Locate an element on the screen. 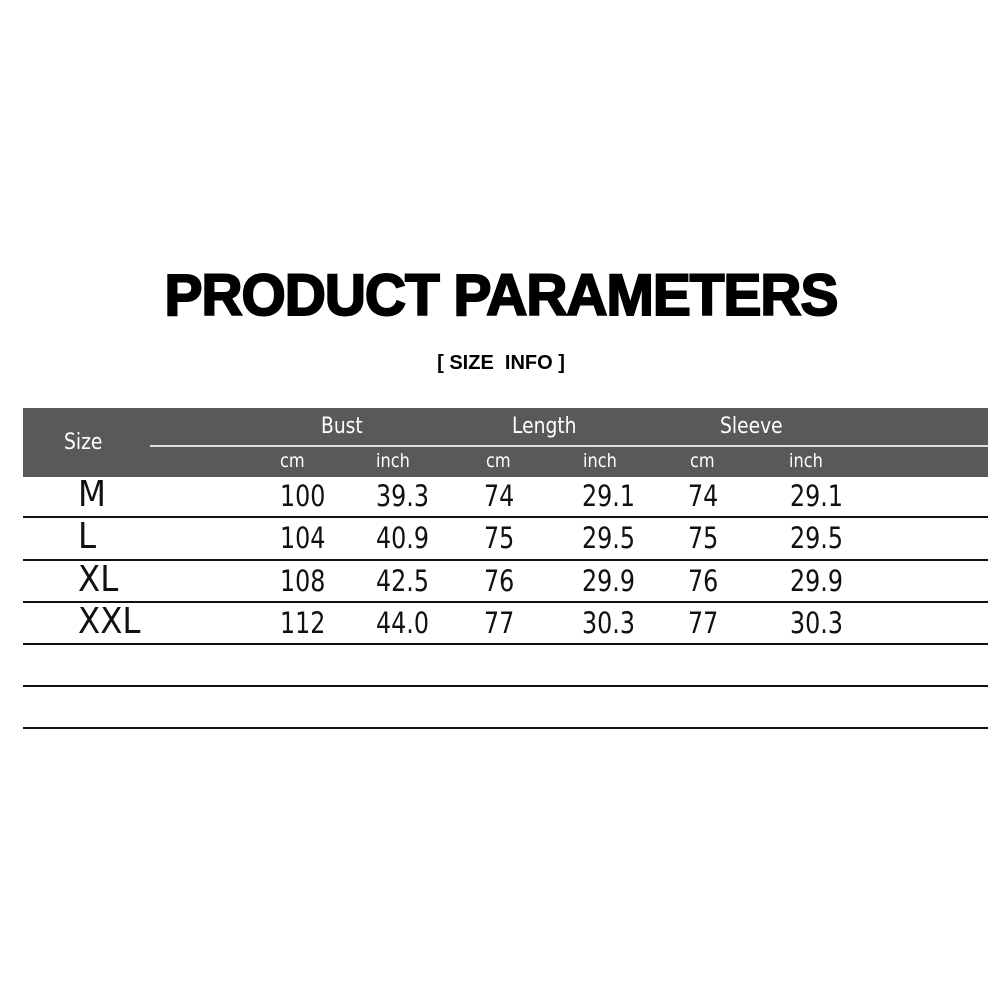 The width and height of the screenshot is (1002, 1002). subtitle: [ SIZE INFO ] is located at coordinates (501, 363).